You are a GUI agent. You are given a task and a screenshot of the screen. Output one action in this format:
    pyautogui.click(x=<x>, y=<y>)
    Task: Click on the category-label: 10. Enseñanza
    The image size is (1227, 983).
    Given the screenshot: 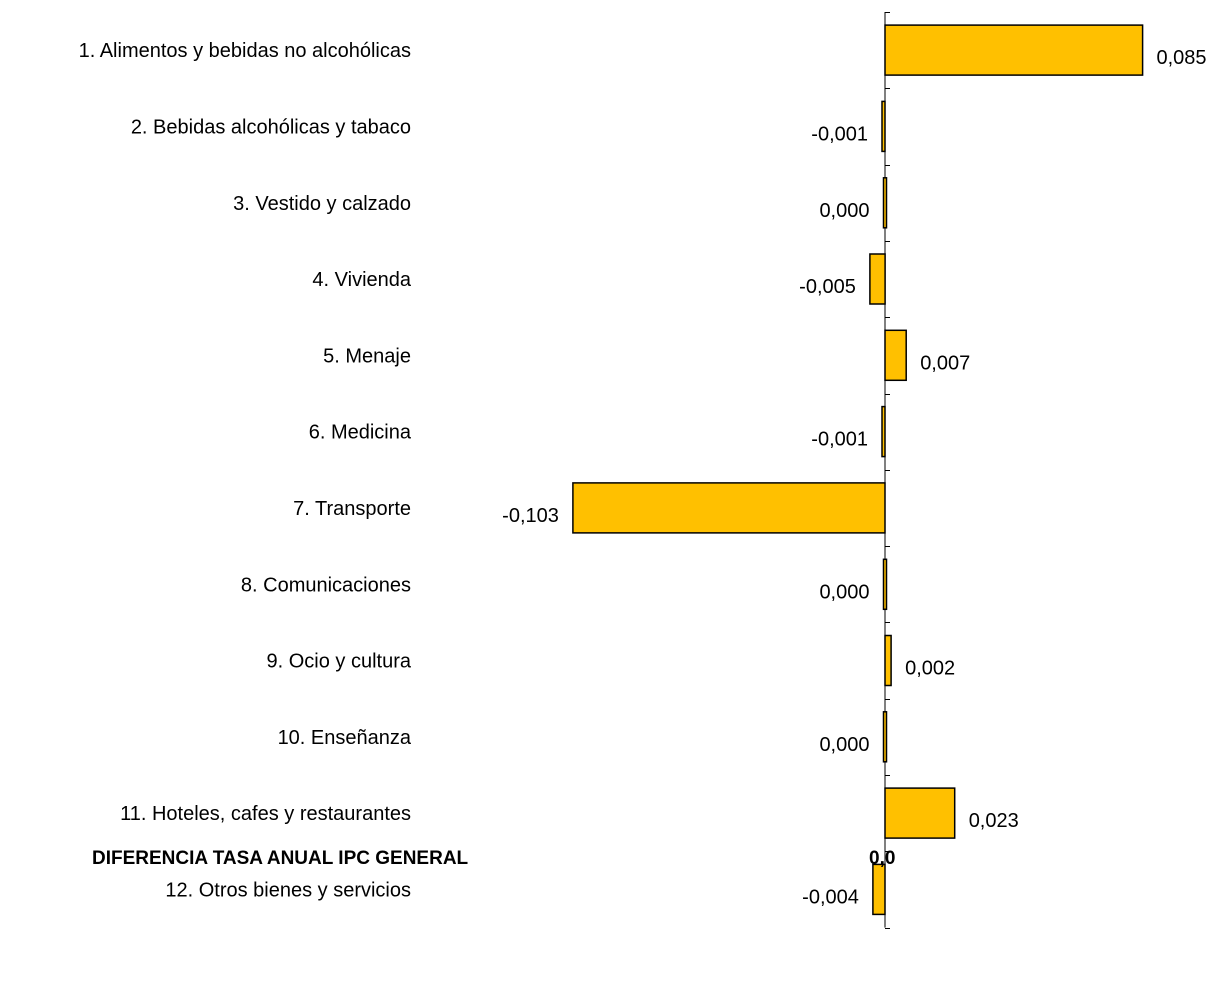 What is the action you would take?
    pyautogui.click(x=345, y=738)
    